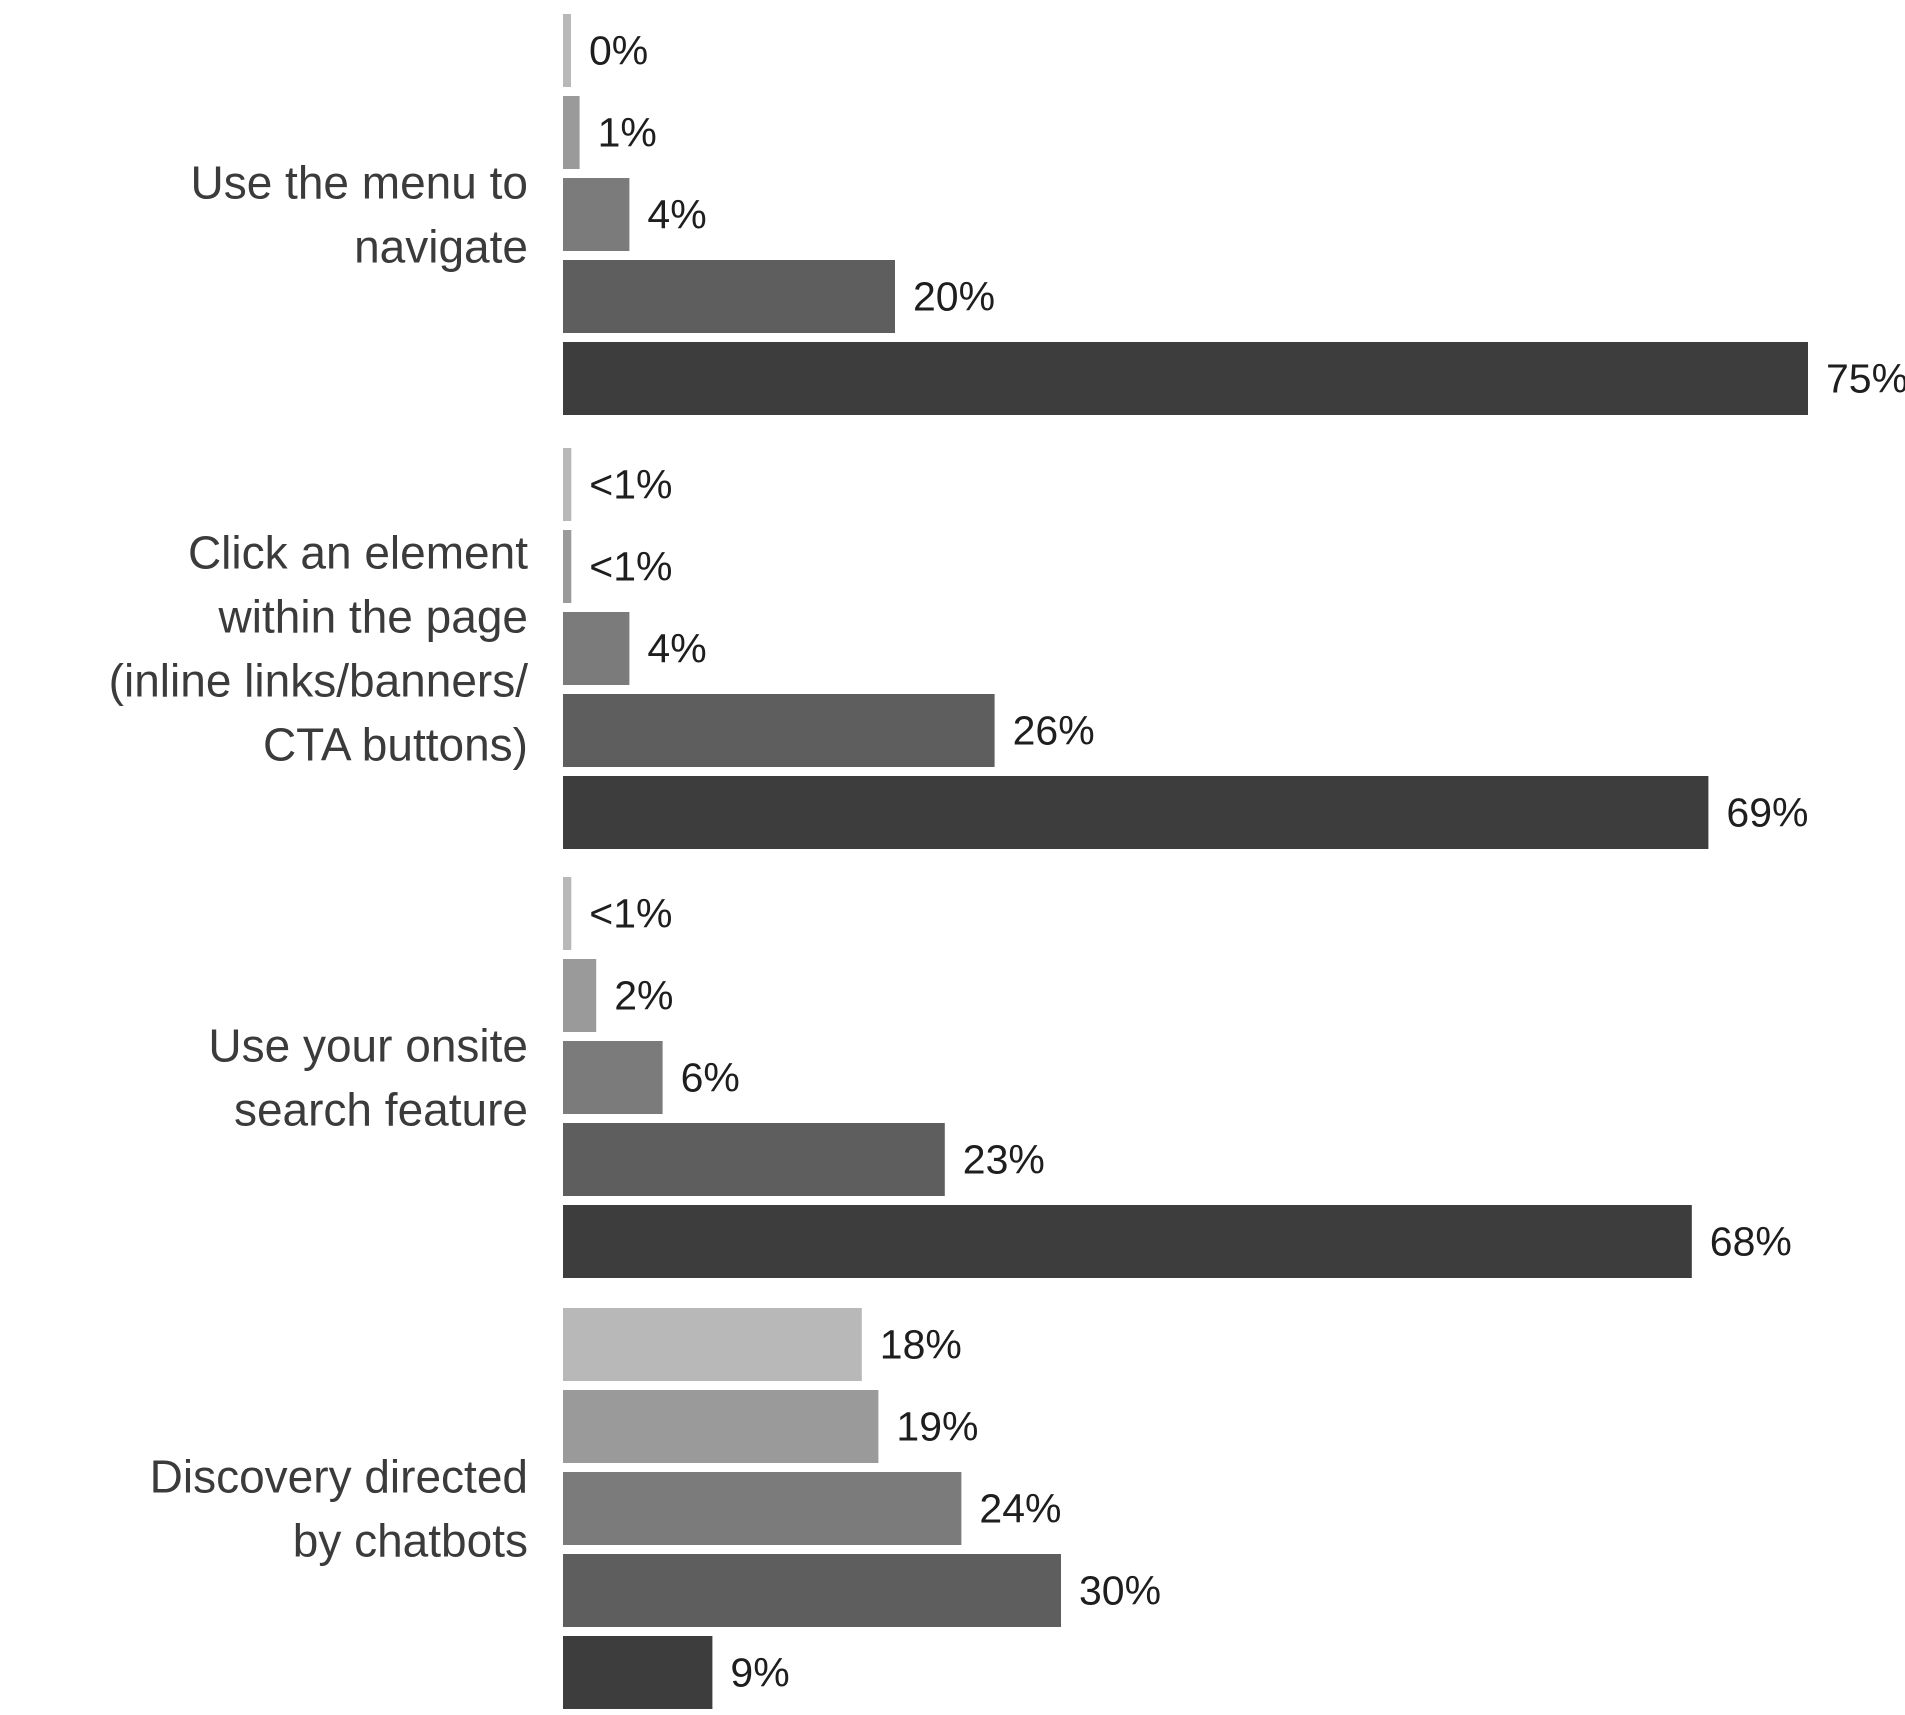 The image size is (1905, 1715). I want to click on value-label-g3-s3: 6%, so click(710, 1078).